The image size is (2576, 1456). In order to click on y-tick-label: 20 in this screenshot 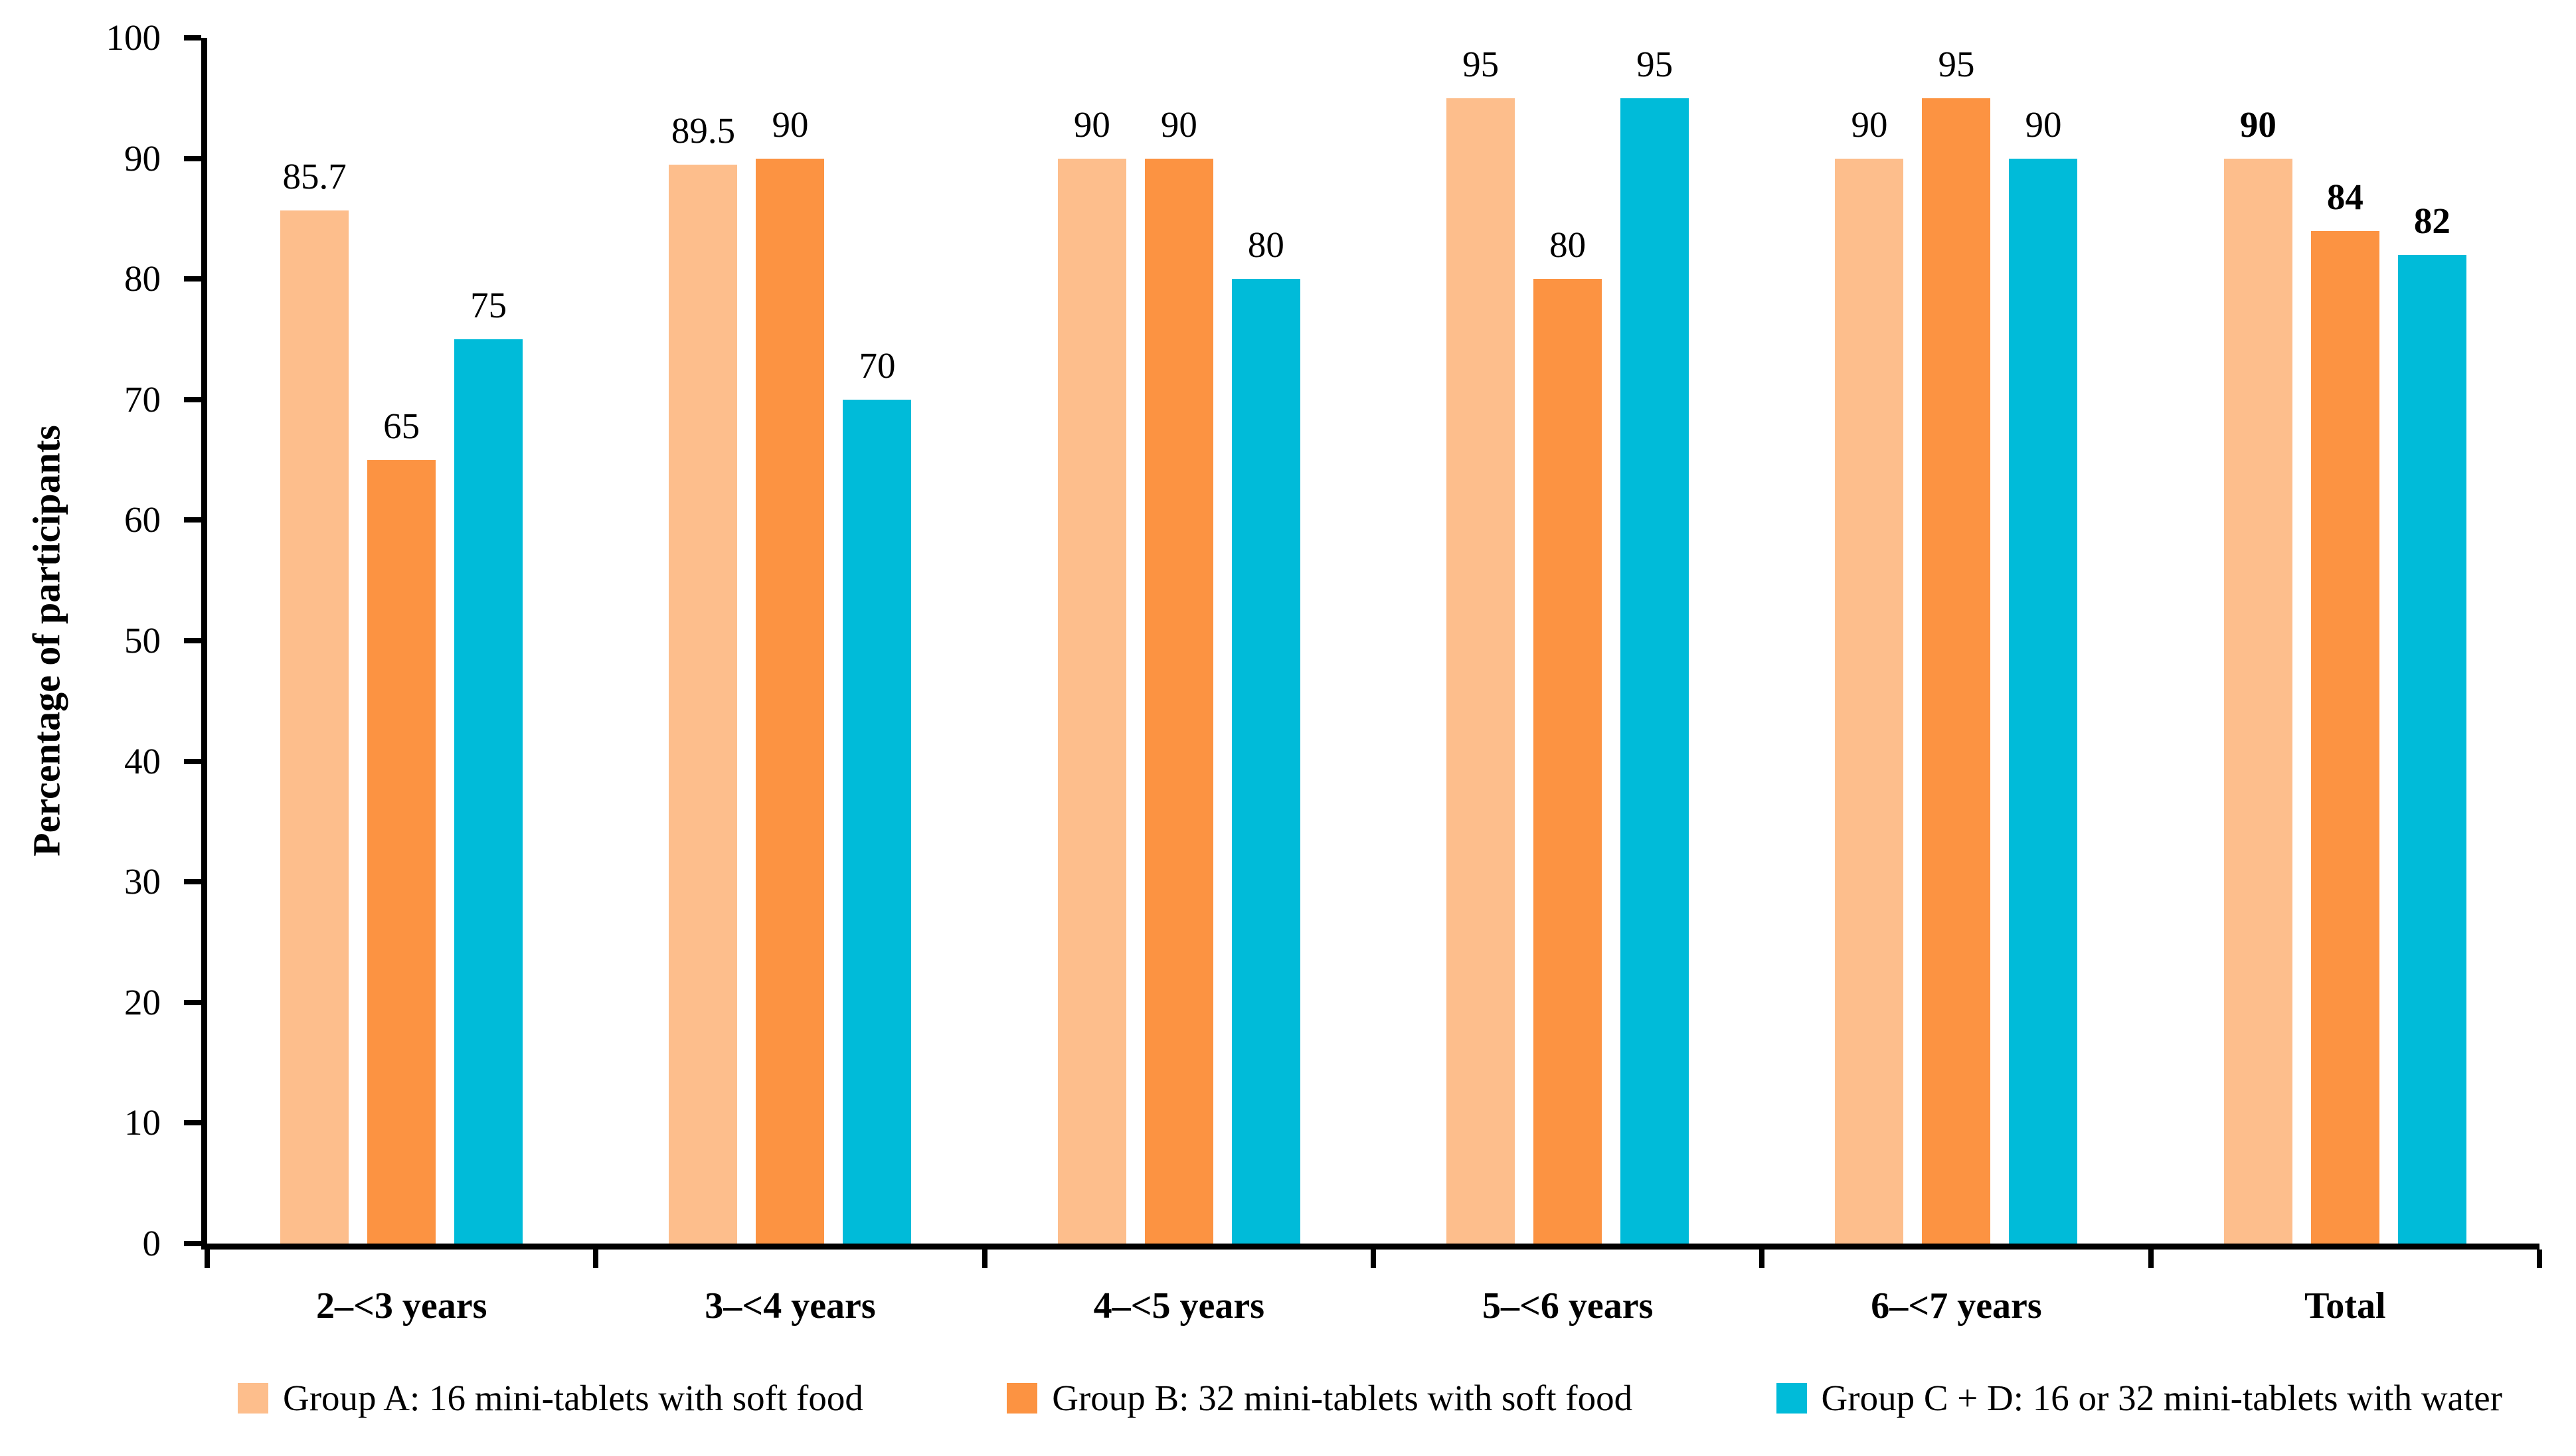, I will do `click(142, 1001)`.